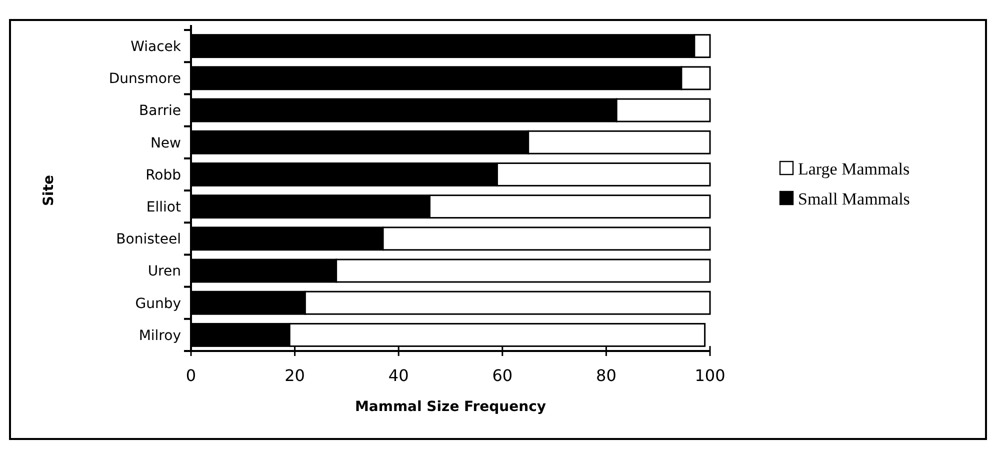 The width and height of the screenshot is (998, 449). Describe the element at coordinates (144, 79) in the screenshot. I see `y-tick-label: Dunsmore` at that location.